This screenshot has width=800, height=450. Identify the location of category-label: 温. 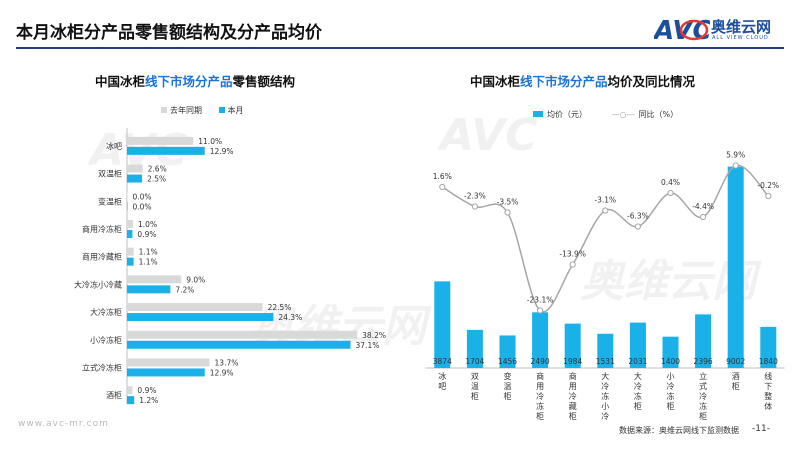
(475, 386).